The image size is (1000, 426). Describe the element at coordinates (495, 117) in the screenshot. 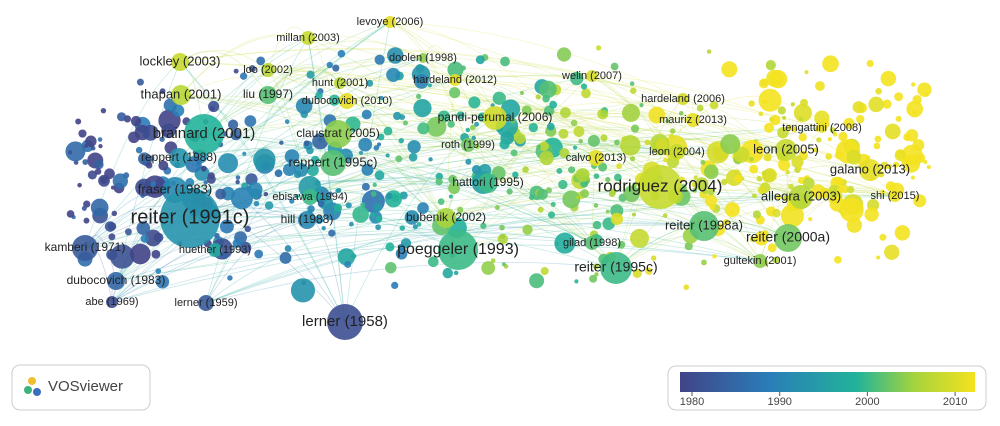

I see `node-label: pandi-perumal (2006)` at that location.